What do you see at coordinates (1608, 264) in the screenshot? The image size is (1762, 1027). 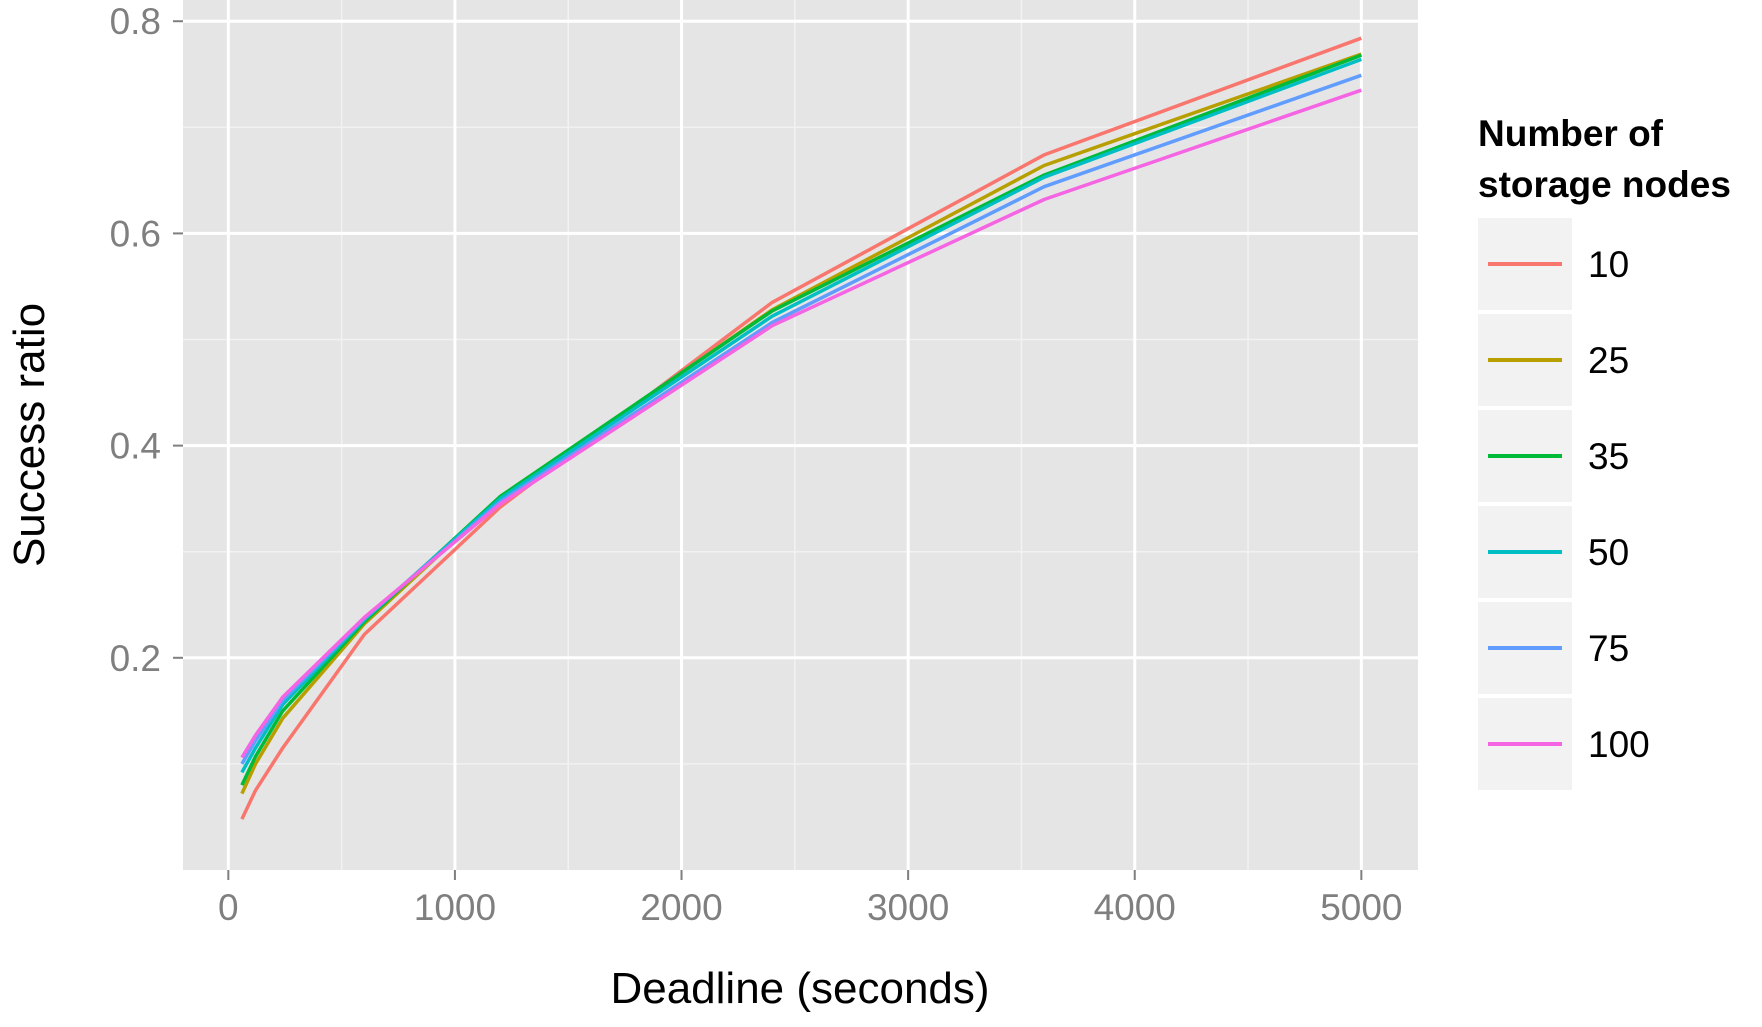 I see `legend-label-10: 10` at bounding box center [1608, 264].